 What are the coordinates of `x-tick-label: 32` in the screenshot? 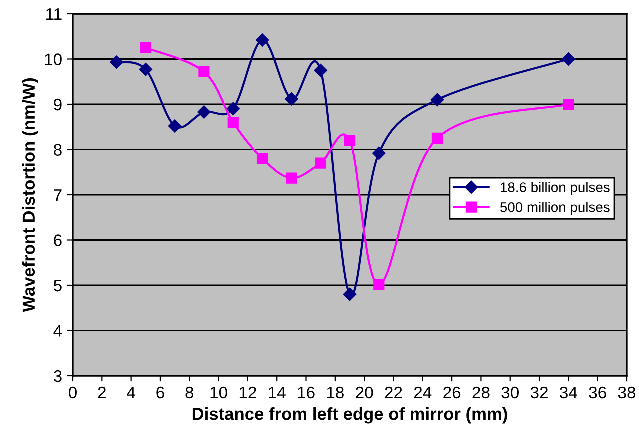 It's located at (539, 392).